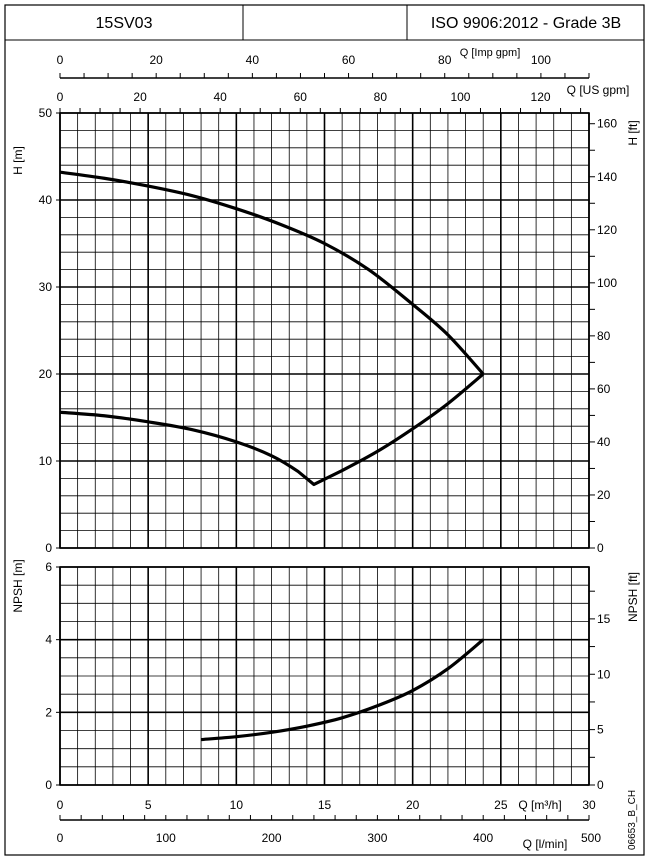 The height and width of the screenshot is (861, 649). I want to click on lmin-axis-label: Q [l/min], so click(545, 844).